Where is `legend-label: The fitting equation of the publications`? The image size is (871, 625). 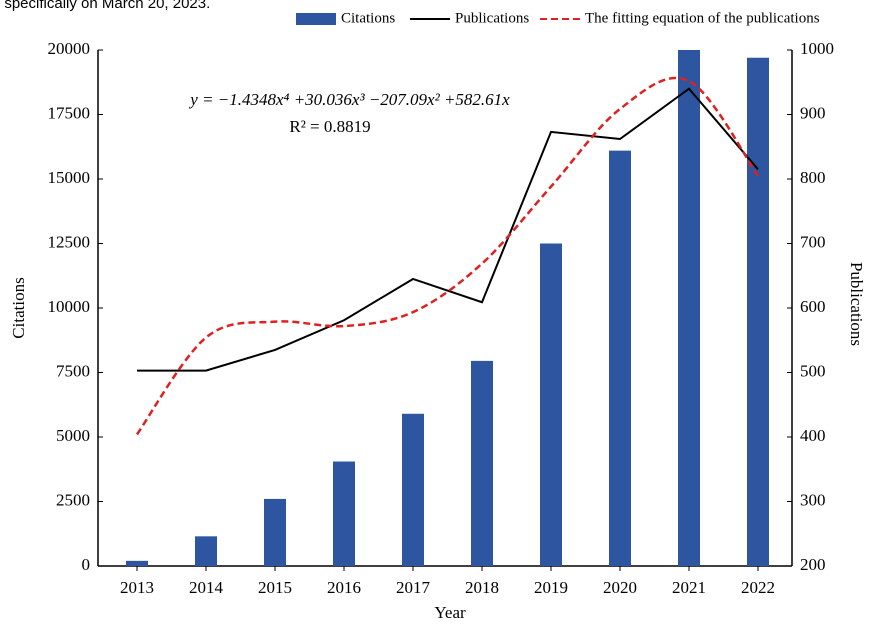 legend-label: The fitting equation of the publications is located at coordinates (702, 18).